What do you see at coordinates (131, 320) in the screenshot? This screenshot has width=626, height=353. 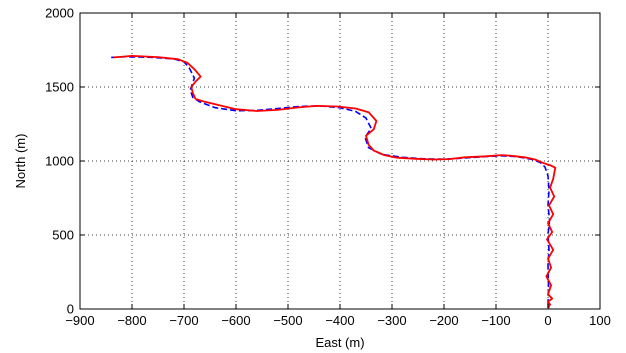 I see `x-tick-label: −800` at bounding box center [131, 320].